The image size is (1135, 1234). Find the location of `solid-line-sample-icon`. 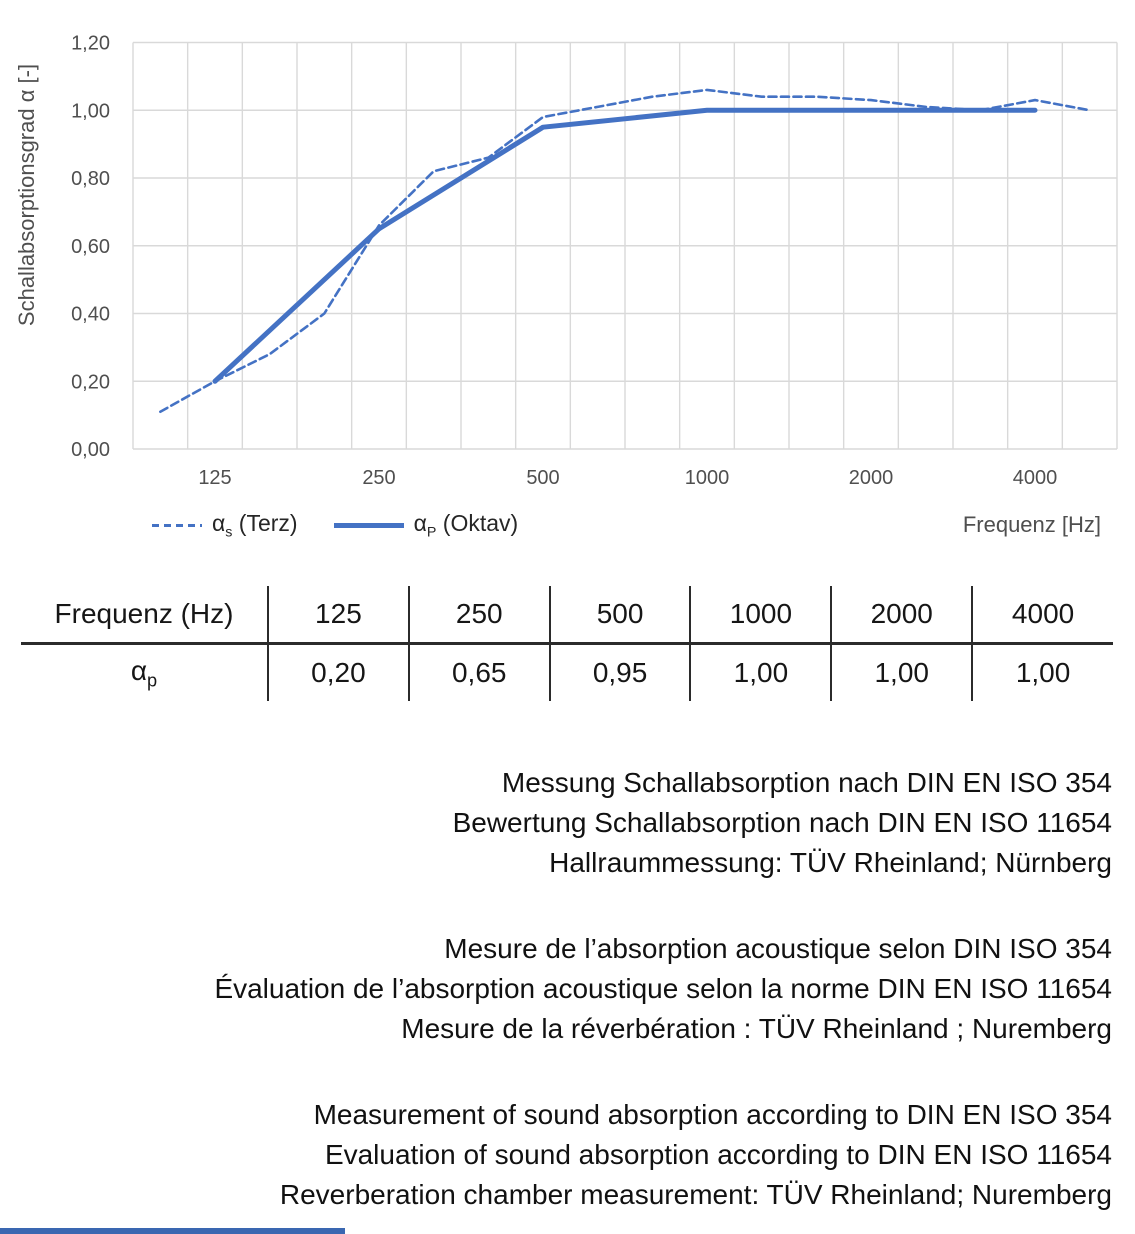

solid-line-sample-icon is located at coordinates (368, 525).